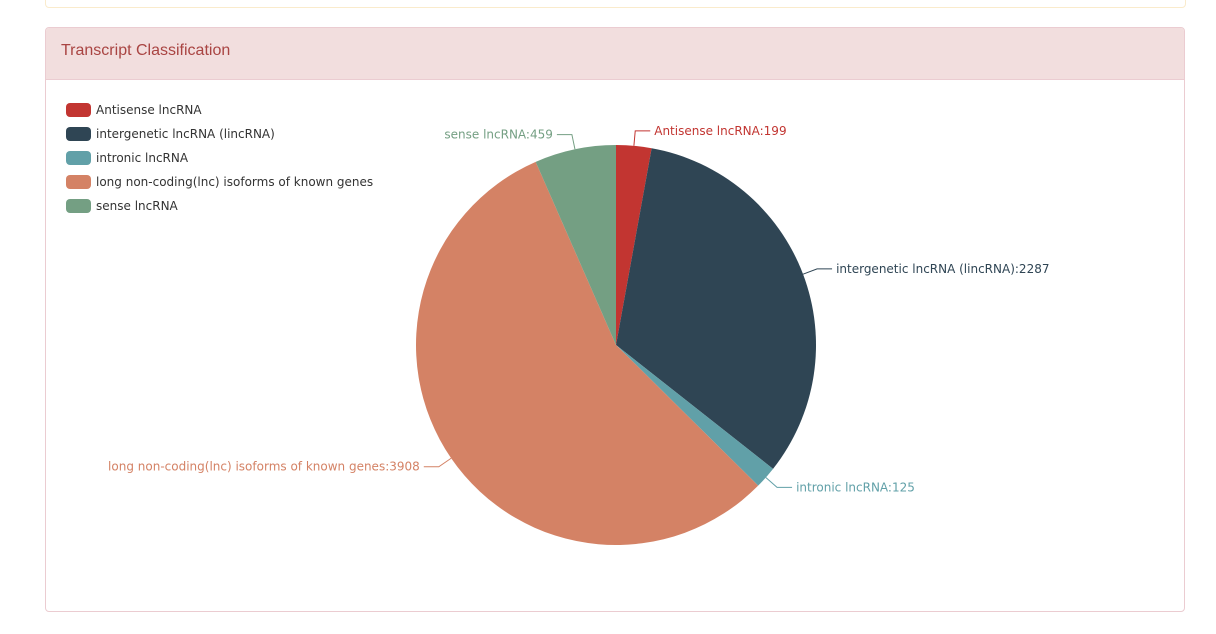 The image size is (1216, 634). What do you see at coordinates (720, 131) in the screenshot?
I see `slice-label-antisense: Antisense lncRNA:199` at bounding box center [720, 131].